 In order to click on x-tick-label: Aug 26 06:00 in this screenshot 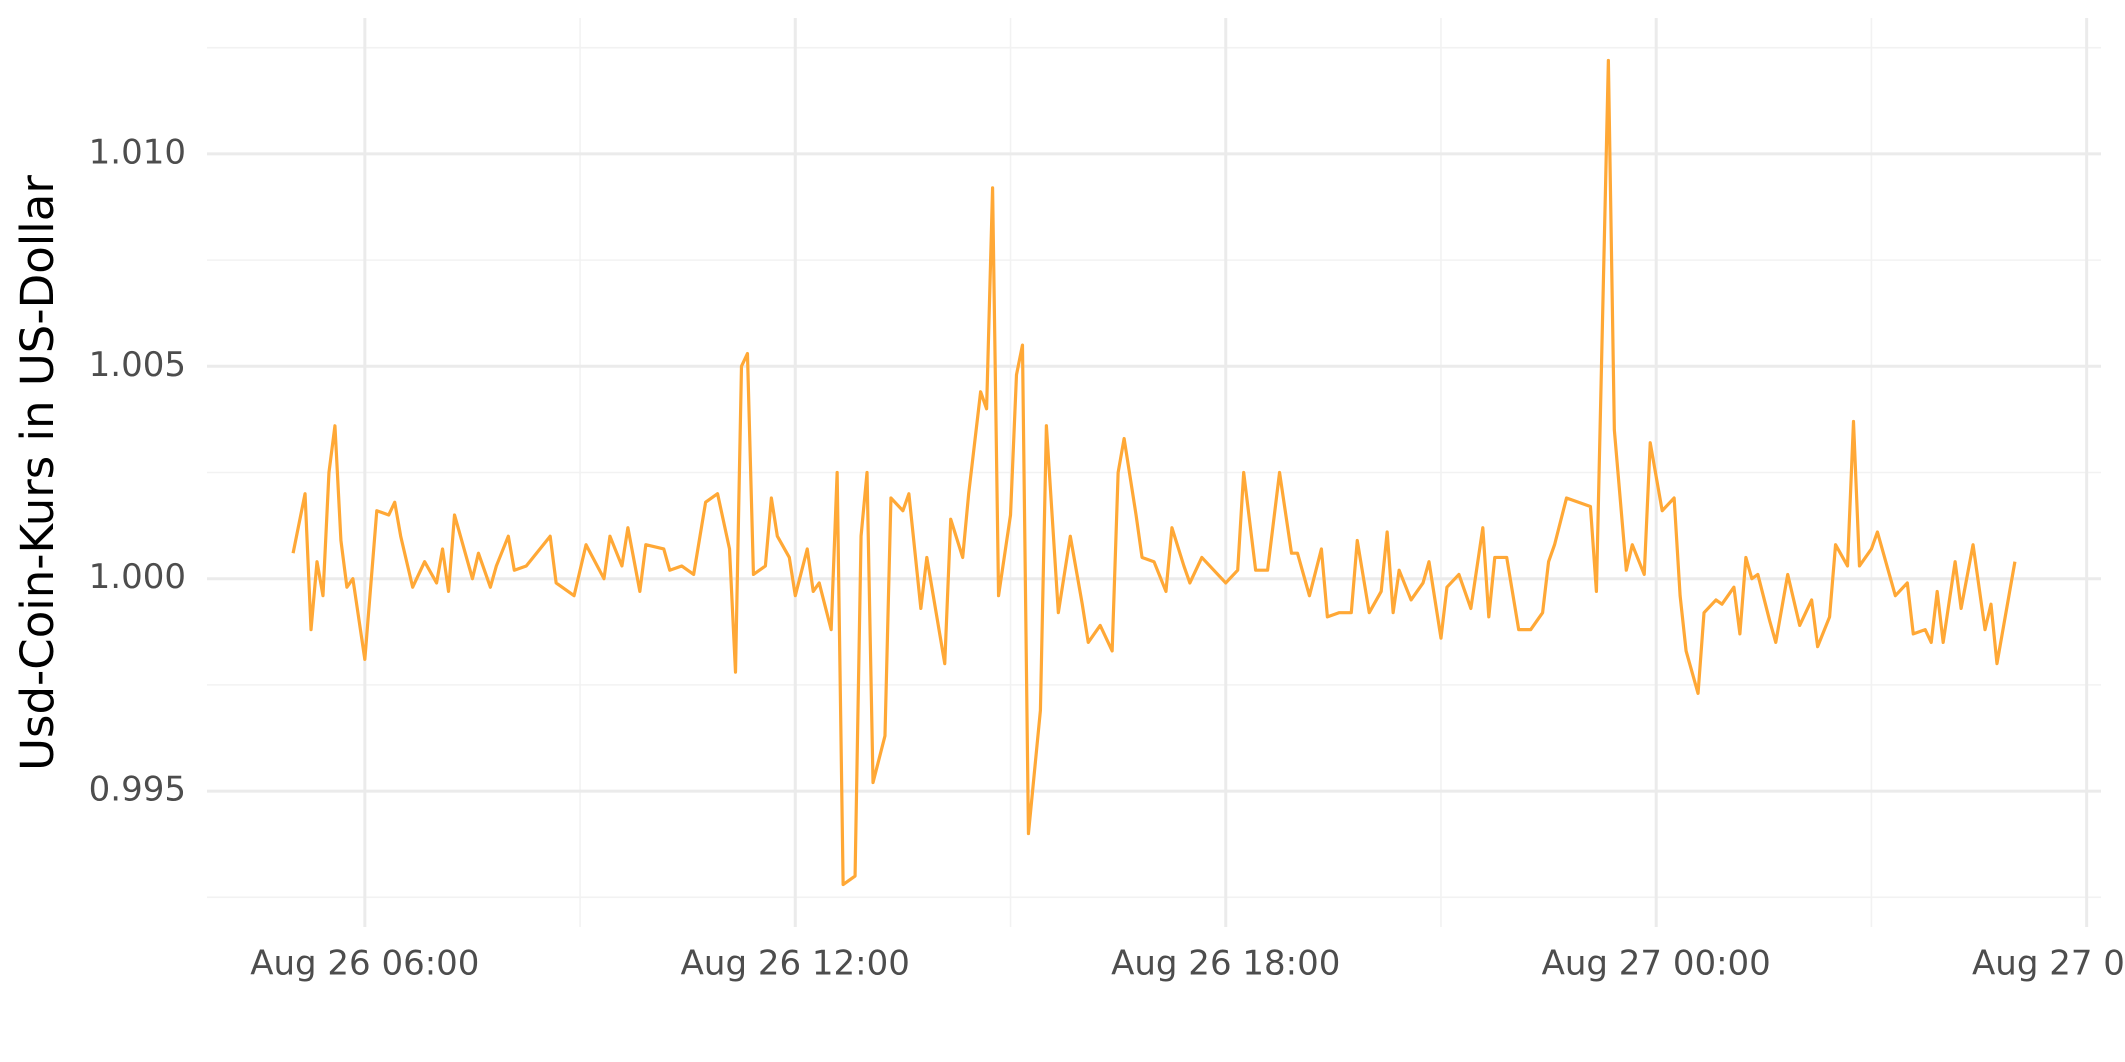, I will do `click(364, 964)`.